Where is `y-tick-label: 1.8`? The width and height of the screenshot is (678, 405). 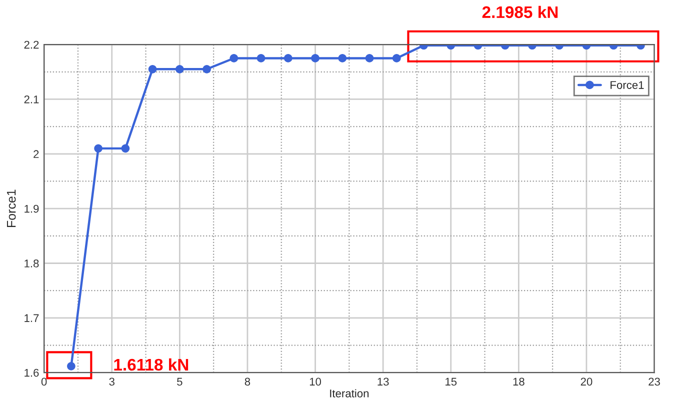
y-tick-label: 1.8 is located at coordinates (31, 264).